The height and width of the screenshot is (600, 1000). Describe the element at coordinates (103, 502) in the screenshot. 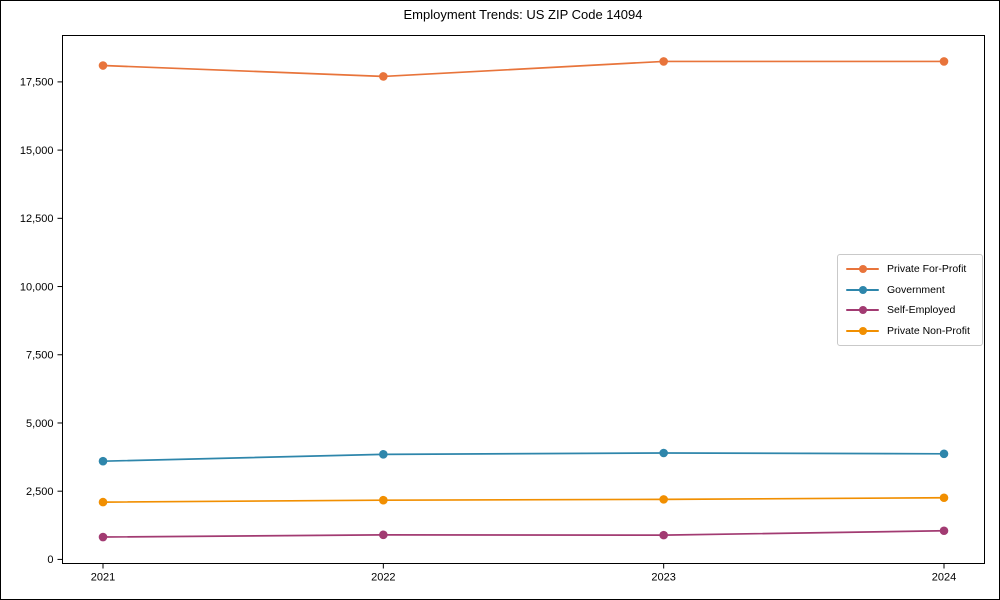

I see `data-point-private-non-profit-2021` at that location.